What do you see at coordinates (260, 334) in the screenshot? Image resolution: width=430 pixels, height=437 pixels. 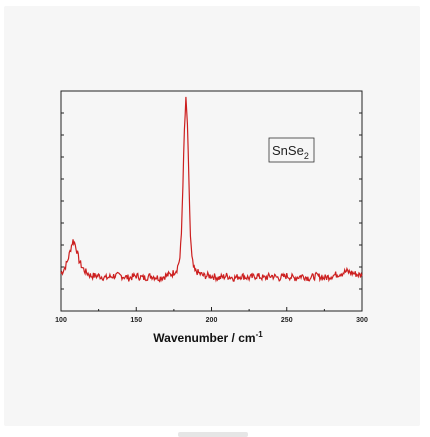 I see `x-axis-label-superscript: -1` at bounding box center [260, 334].